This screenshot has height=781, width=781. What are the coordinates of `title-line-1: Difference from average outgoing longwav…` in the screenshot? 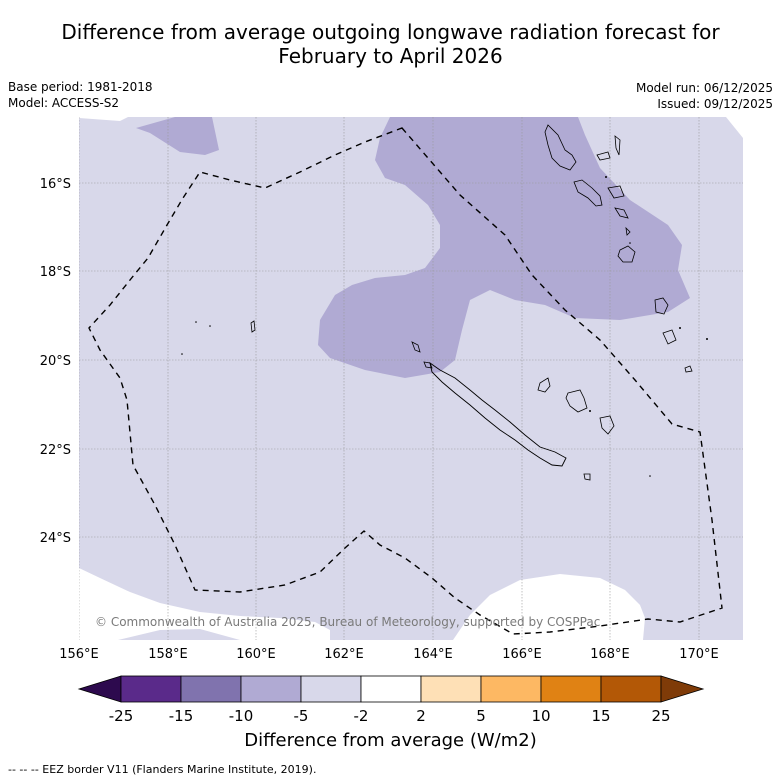 It's located at (390, 32).